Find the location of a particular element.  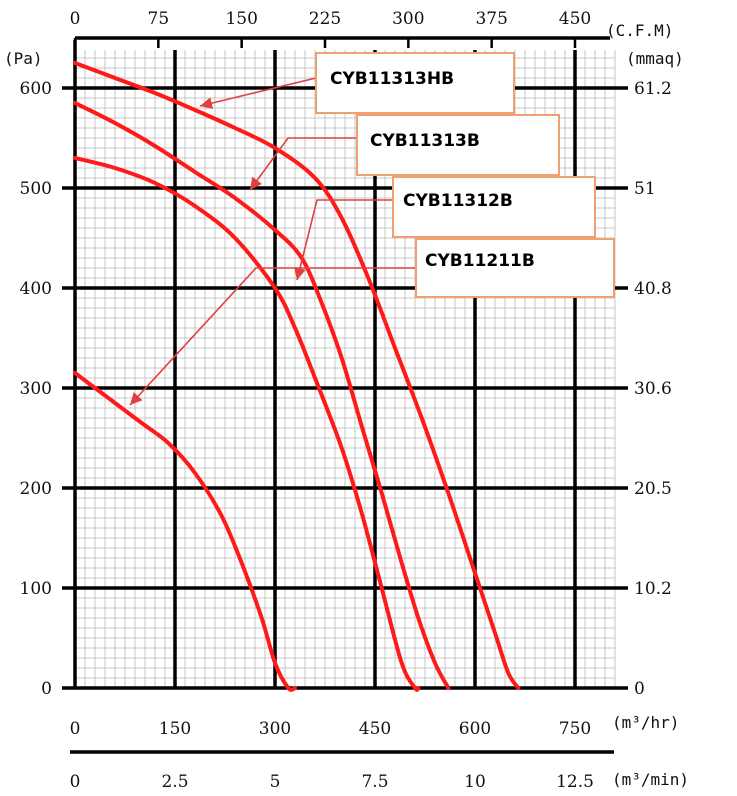

pa-unit-label: (Pa) is located at coordinates (23, 58).